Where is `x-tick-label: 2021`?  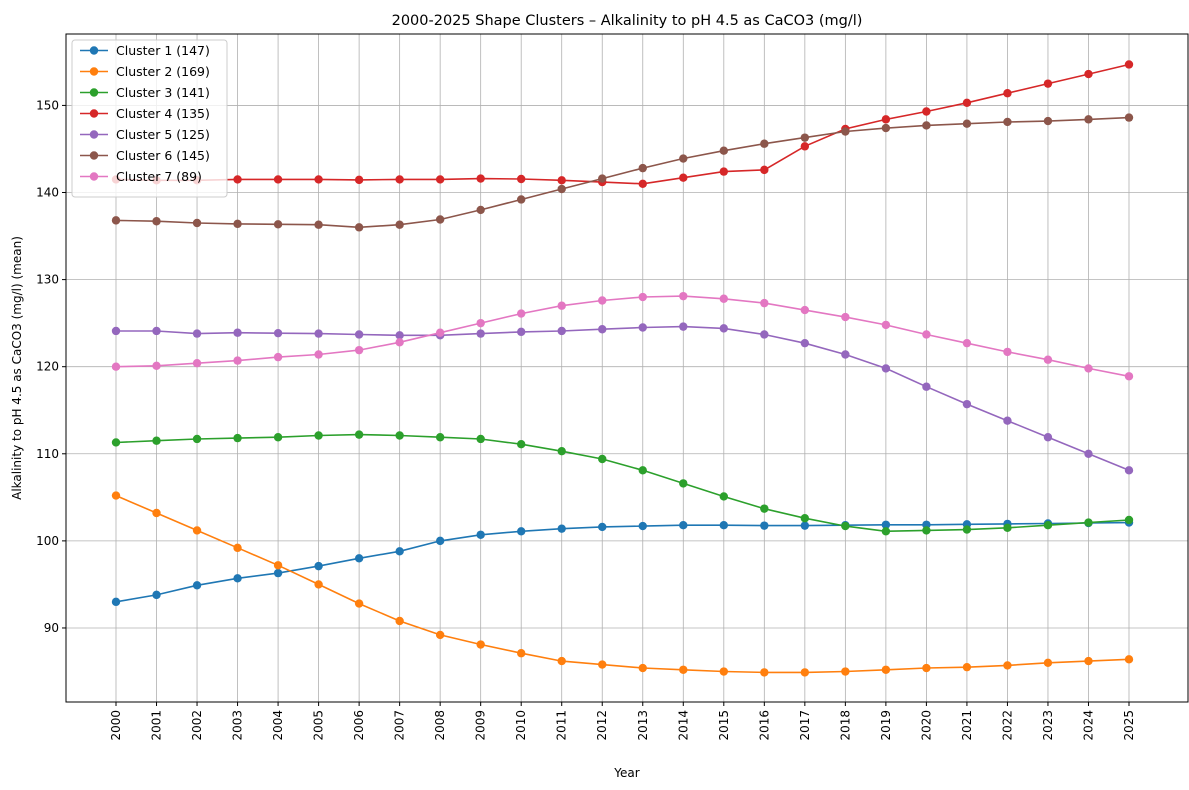 x-tick-label: 2021 is located at coordinates (967, 725).